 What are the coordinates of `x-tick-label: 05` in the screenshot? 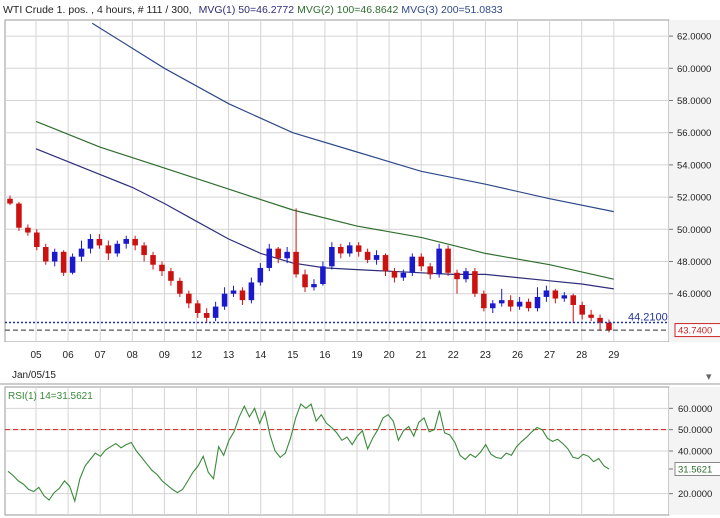 It's located at (36, 355).